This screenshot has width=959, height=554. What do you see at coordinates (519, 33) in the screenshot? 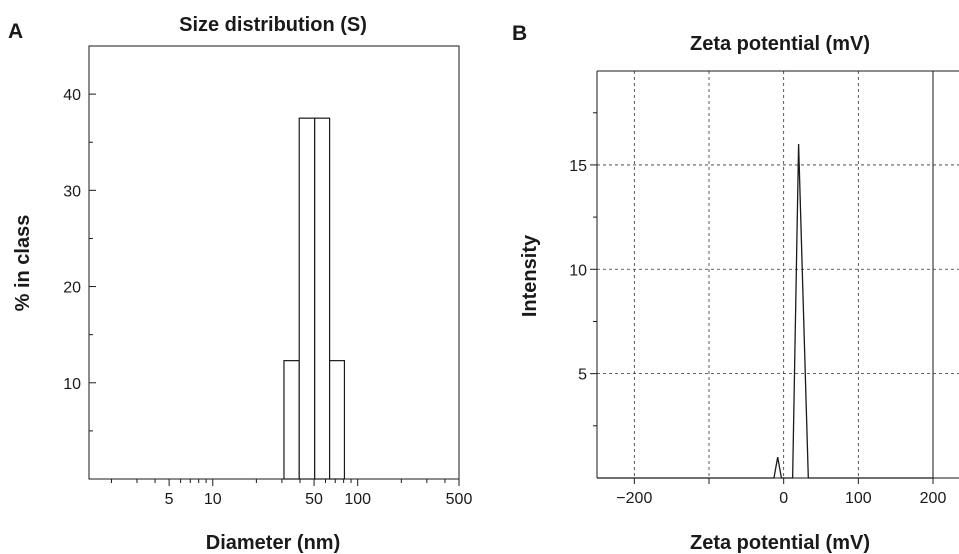
I see `panel-letter-b: B` at bounding box center [519, 33].